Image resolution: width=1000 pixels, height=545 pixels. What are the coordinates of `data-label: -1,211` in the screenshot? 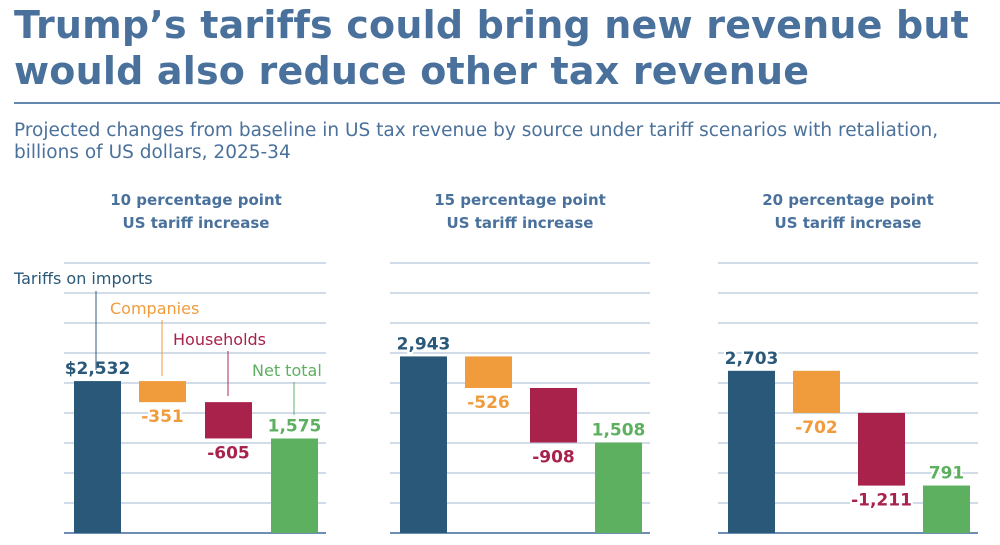 It's located at (881, 501).